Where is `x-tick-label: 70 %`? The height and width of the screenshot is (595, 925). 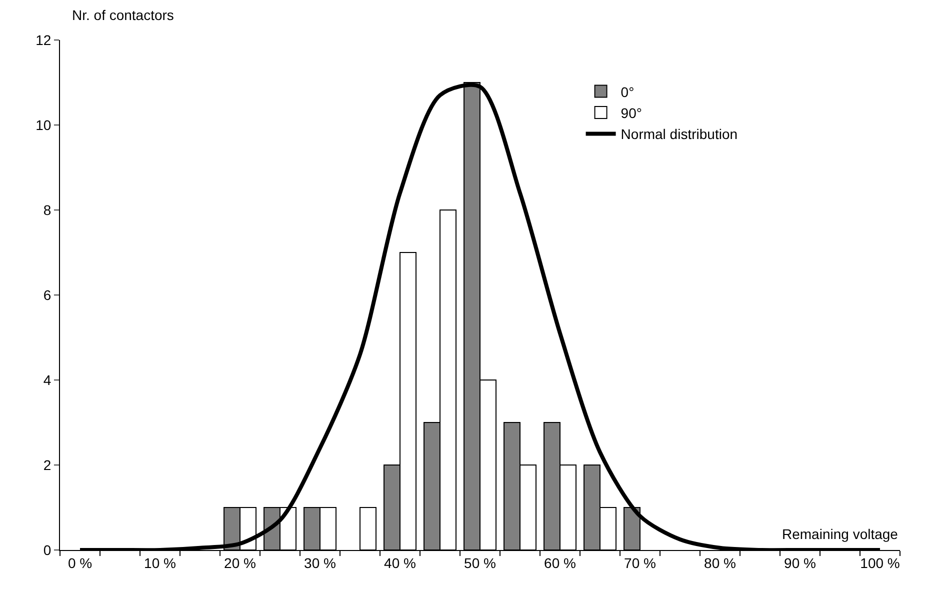 x-tick-label: 70 % is located at coordinates (640, 562).